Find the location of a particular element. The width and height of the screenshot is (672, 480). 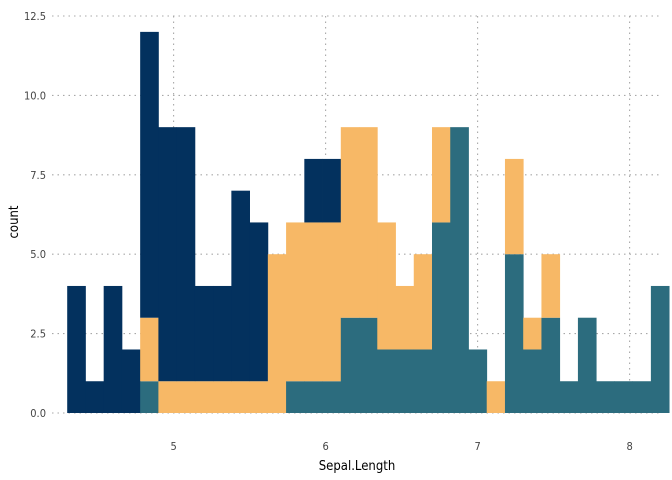

x-tick-label: 8 is located at coordinates (629, 446).